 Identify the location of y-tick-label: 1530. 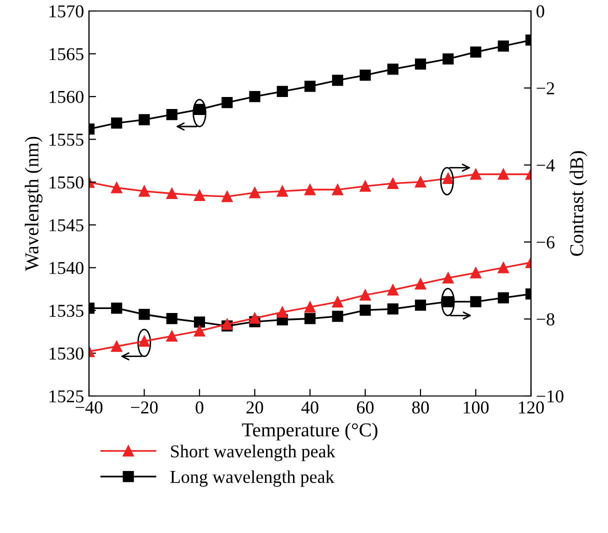
(67, 353).